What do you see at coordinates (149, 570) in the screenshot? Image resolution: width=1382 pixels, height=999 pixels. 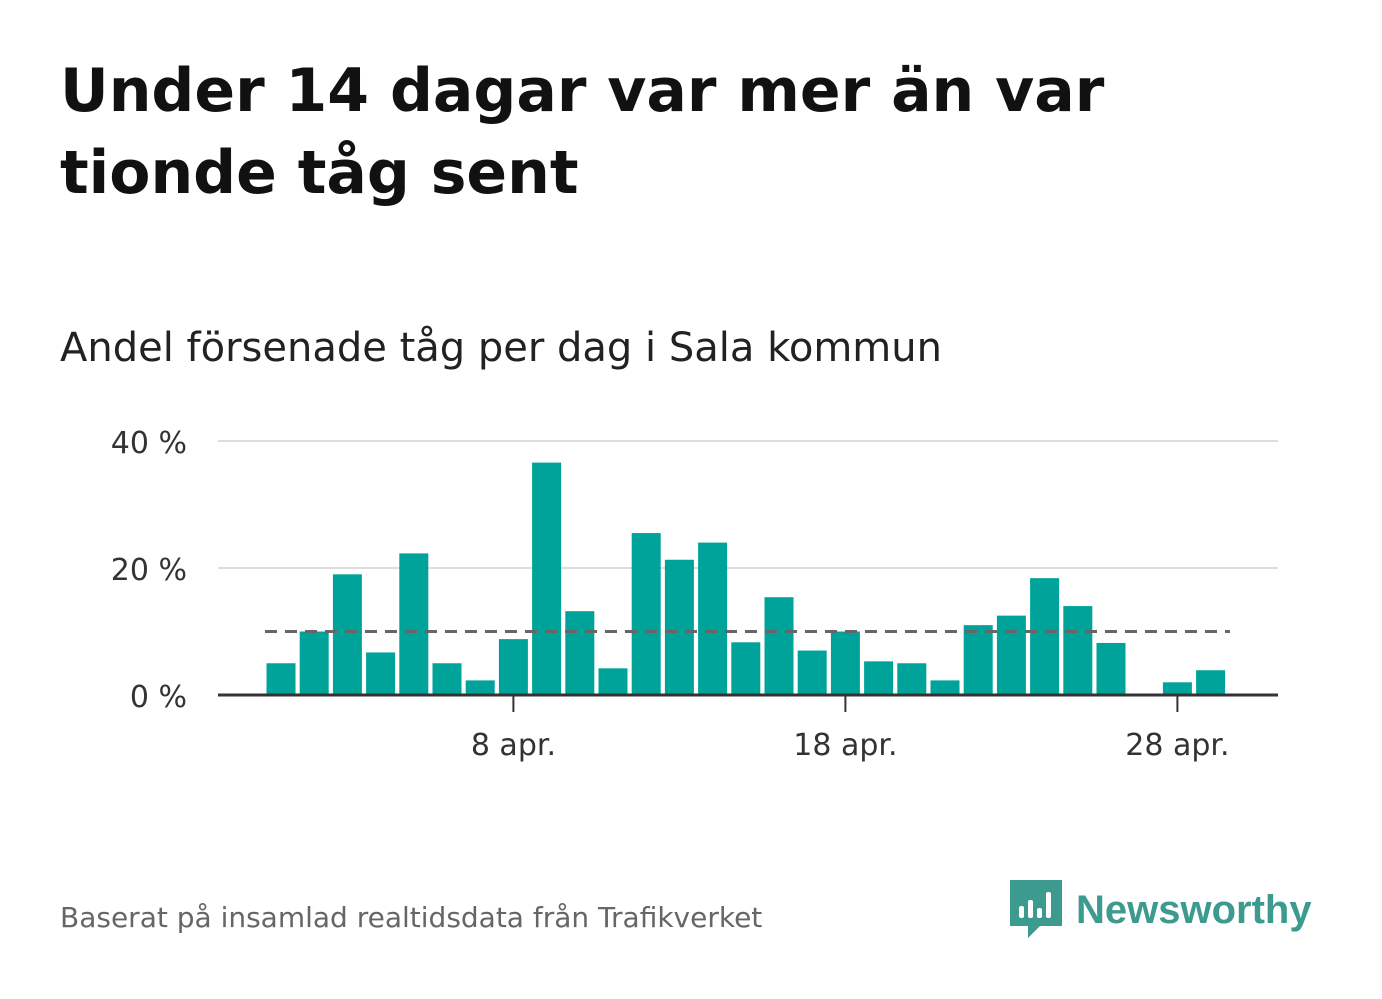 I see `y-tick-label: 20 %` at bounding box center [149, 570].